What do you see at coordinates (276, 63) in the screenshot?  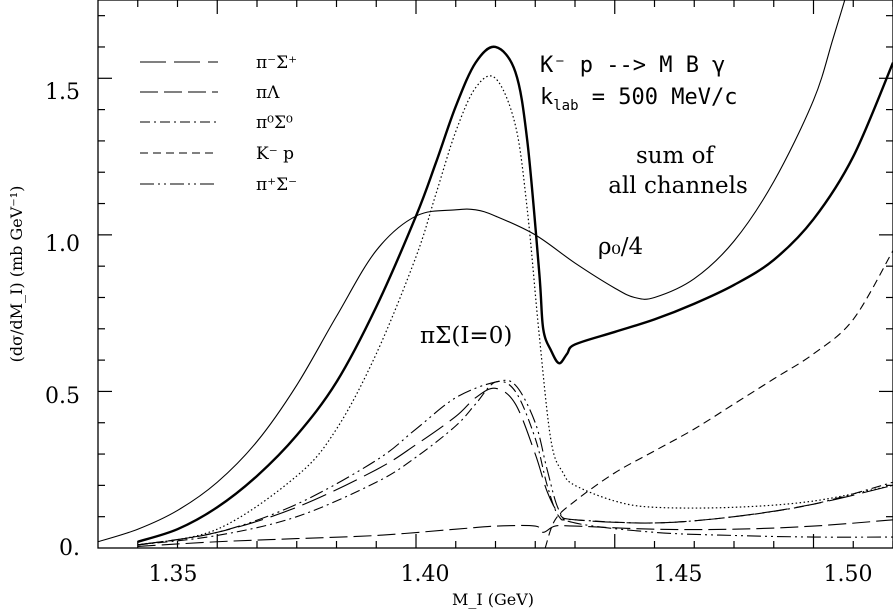 I see `legend-label: π⁻Σ⁺` at bounding box center [276, 63].